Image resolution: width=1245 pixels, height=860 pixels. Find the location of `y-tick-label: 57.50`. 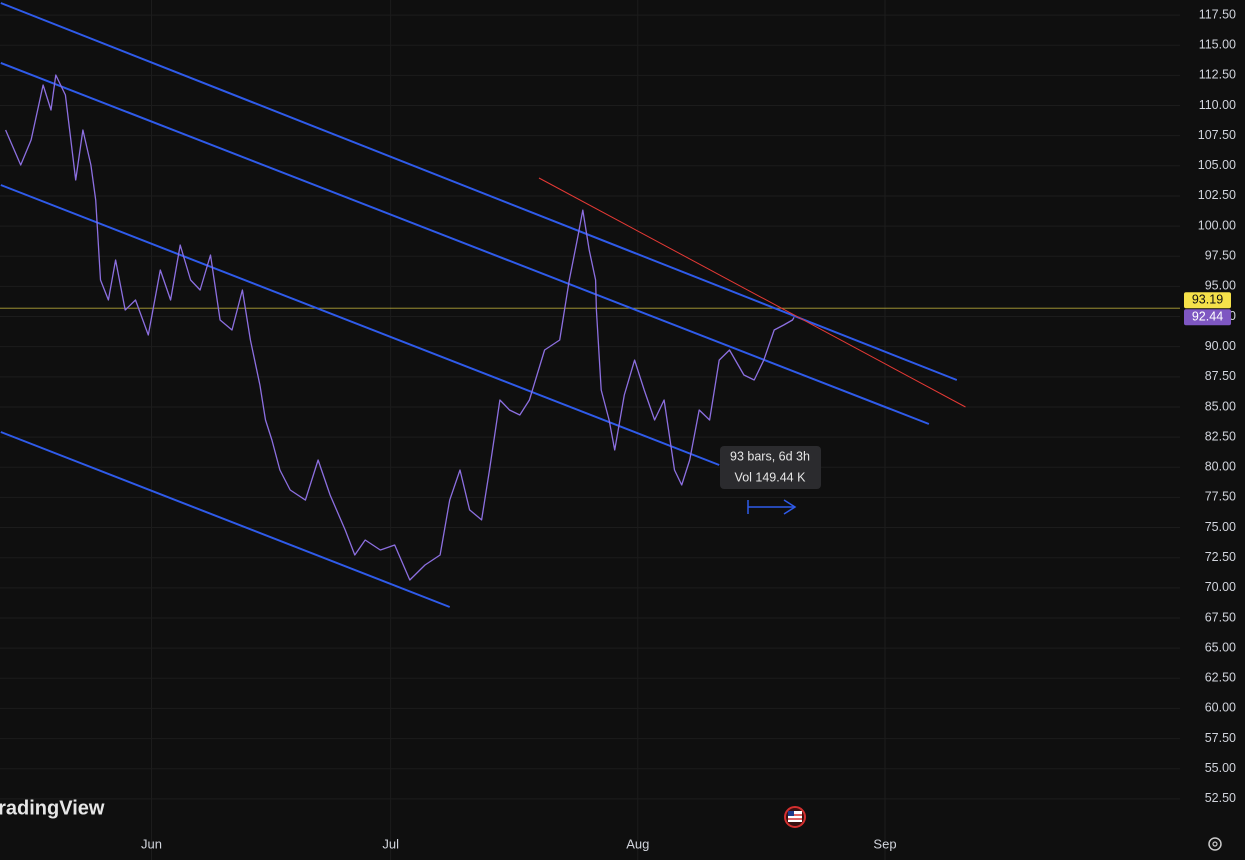

y-tick-label: 57.50 is located at coordinates (1220, 738).